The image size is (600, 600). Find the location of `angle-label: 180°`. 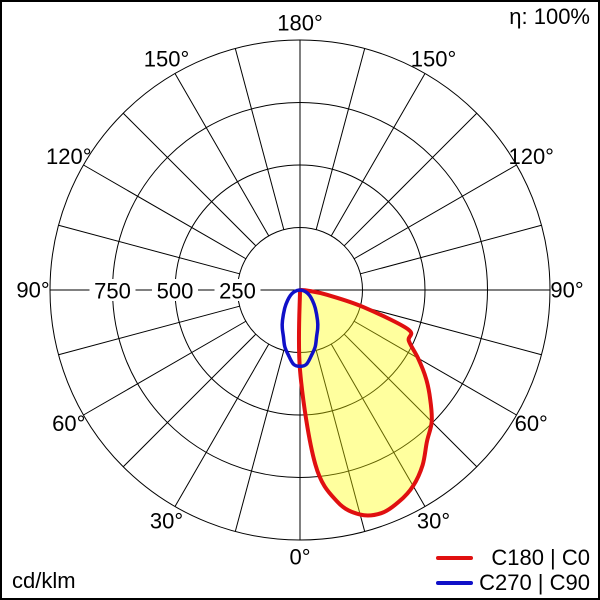

angle-label: 180° is located at coordinates (300, 23).